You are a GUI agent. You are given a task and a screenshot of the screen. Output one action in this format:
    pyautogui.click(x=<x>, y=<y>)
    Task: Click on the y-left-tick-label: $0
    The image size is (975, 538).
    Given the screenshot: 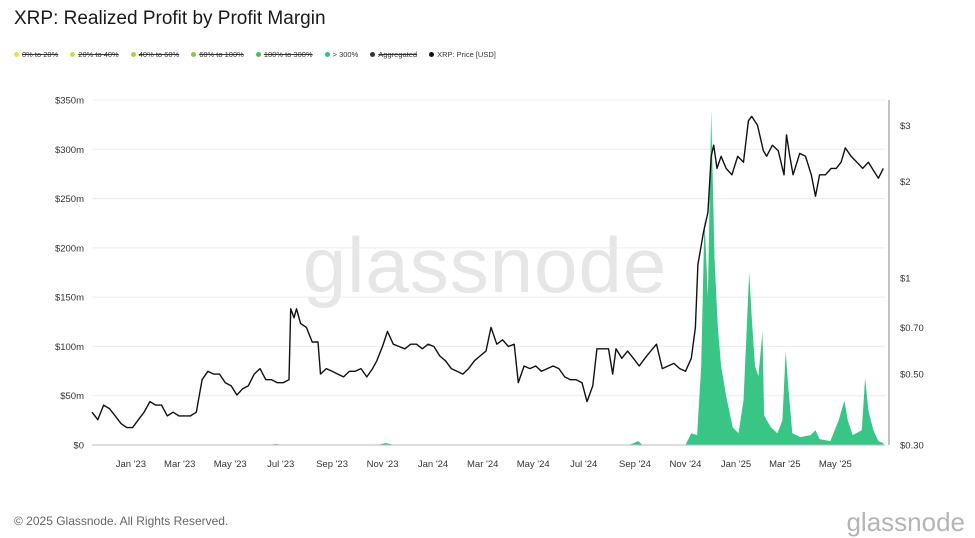 What is the action you would take?
    pyautogui.click(x=78, y=446)
    